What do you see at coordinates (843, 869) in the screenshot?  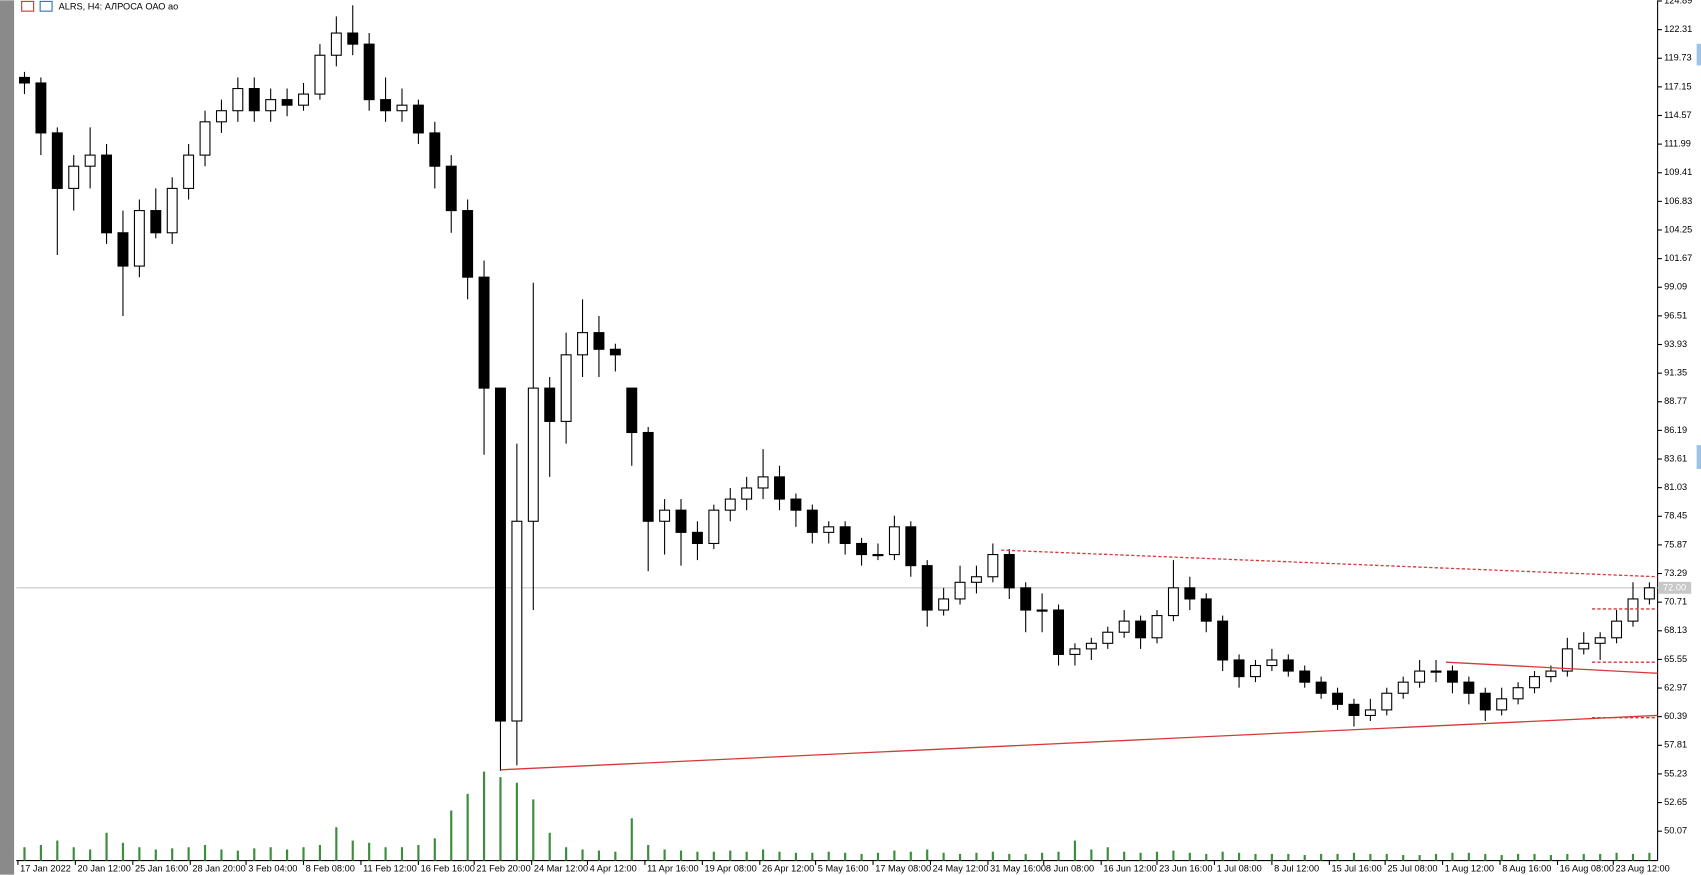 I see `x-tick-label: 5 May 16:00` at bounding box center [843, 869].